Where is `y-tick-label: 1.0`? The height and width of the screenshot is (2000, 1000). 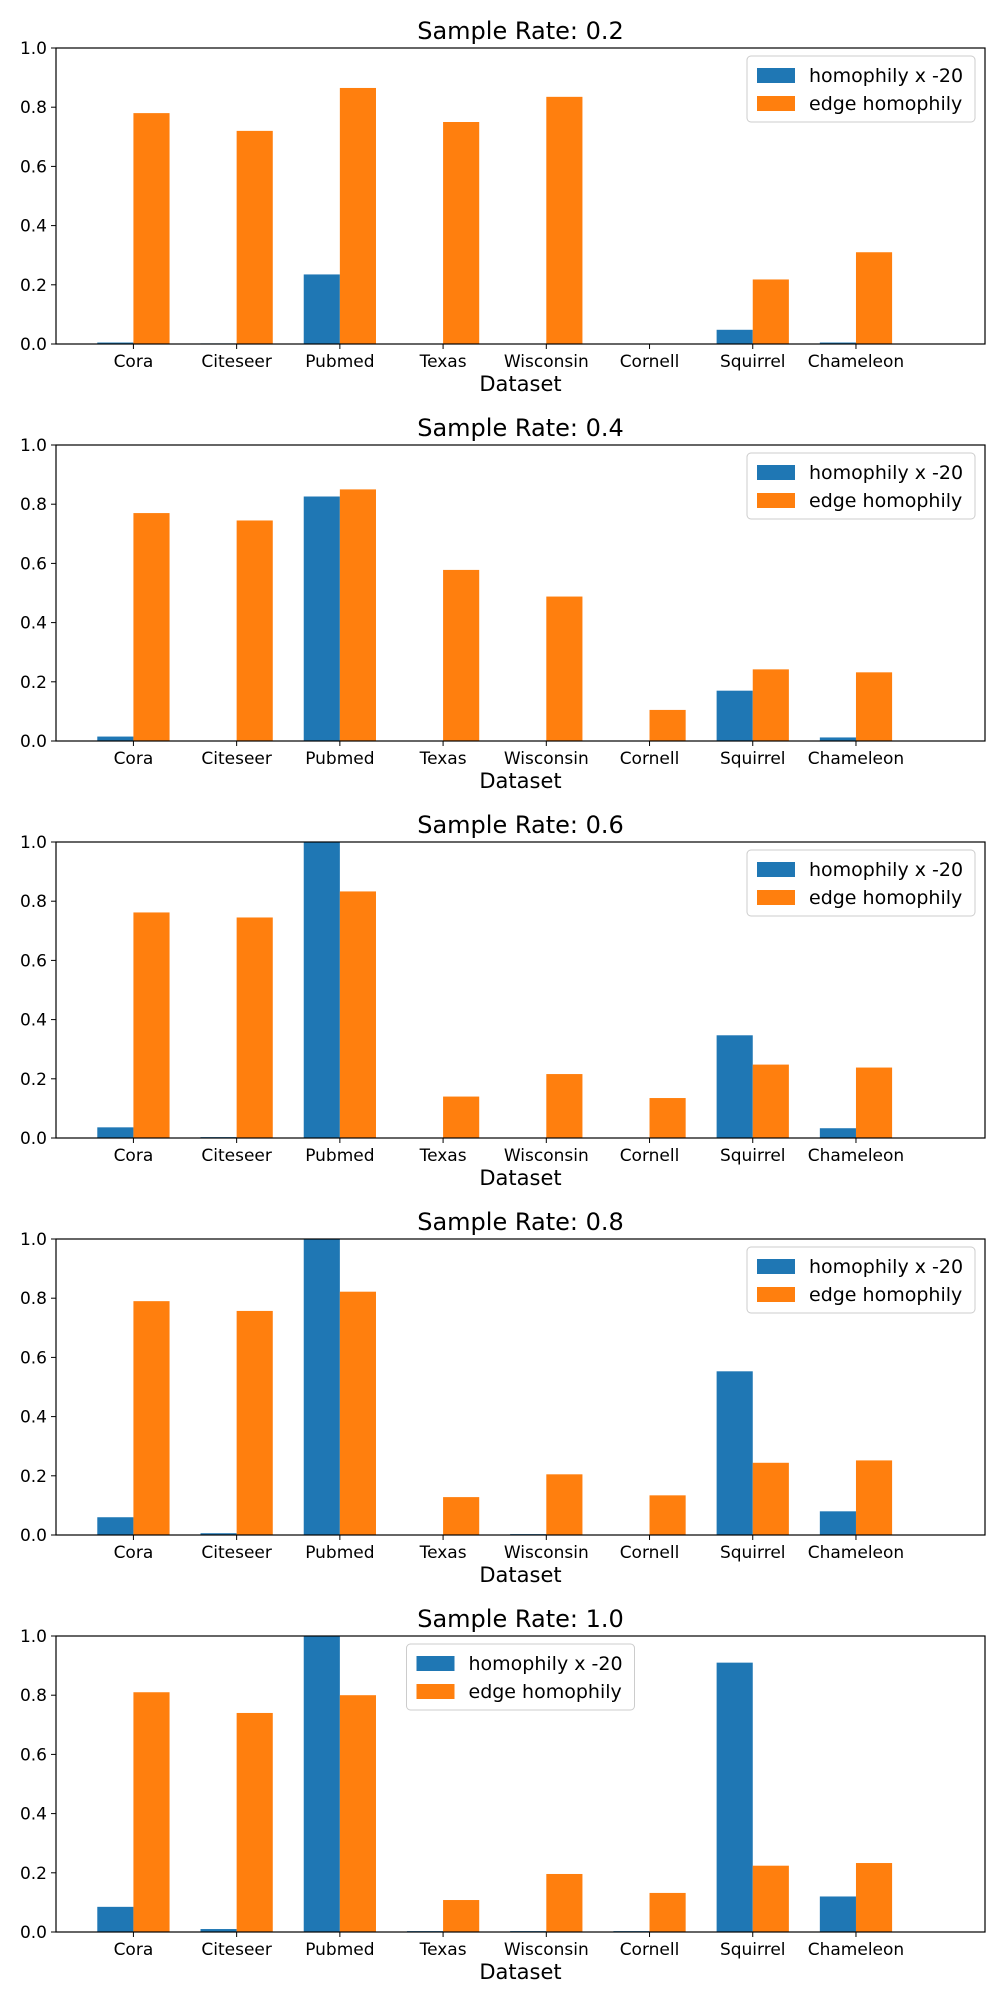 y-tick-label: 1.0 is located at coordinates (33, 843).